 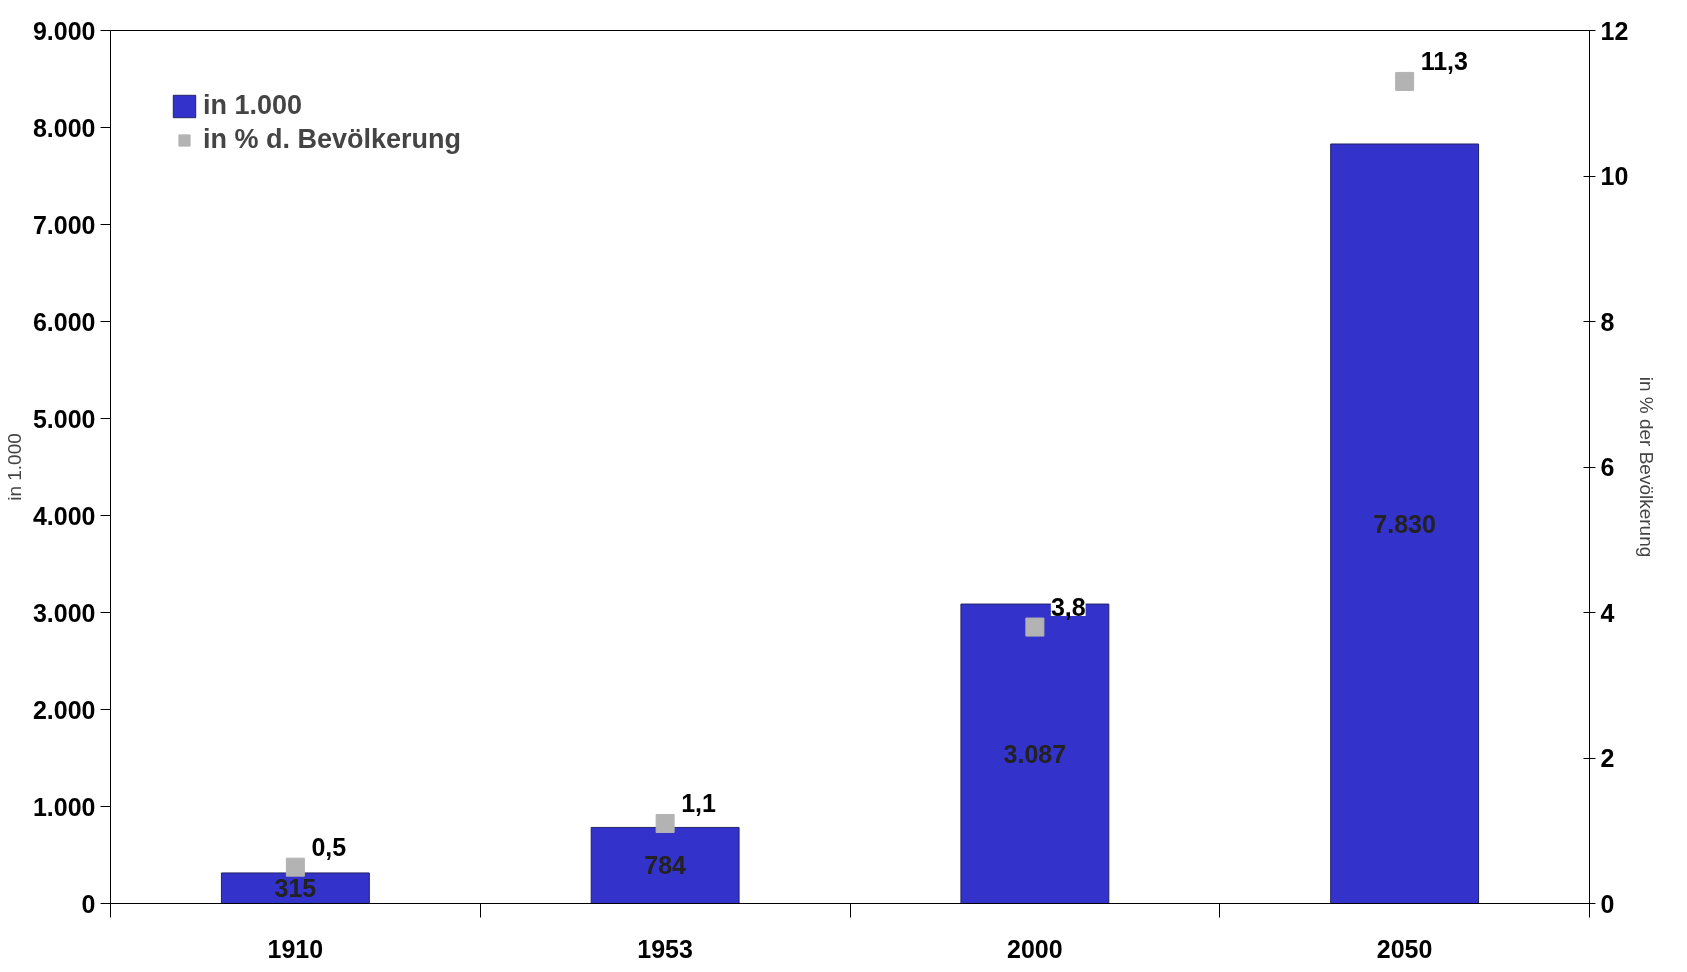 I want to click on x-tick-label: 2050, so click(x=1404, y=948).